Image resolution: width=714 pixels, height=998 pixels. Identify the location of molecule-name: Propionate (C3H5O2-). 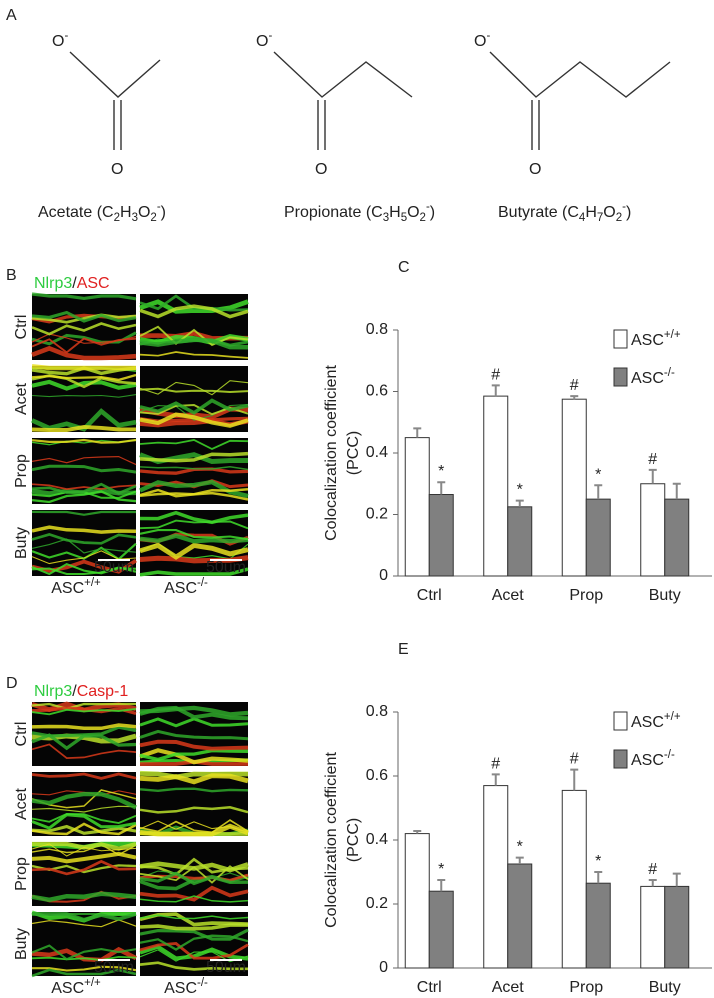
(359, 212).